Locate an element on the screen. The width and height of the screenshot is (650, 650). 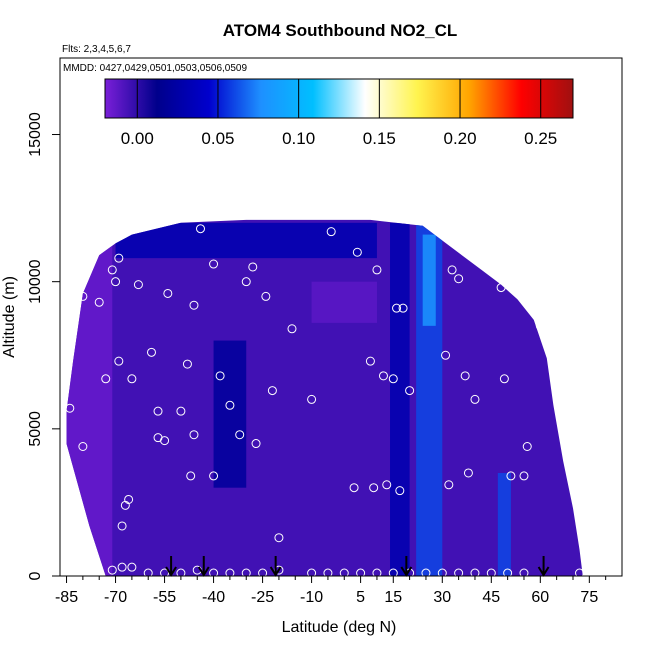
x-tick-label: 60 is located at coordinates (540, 597).